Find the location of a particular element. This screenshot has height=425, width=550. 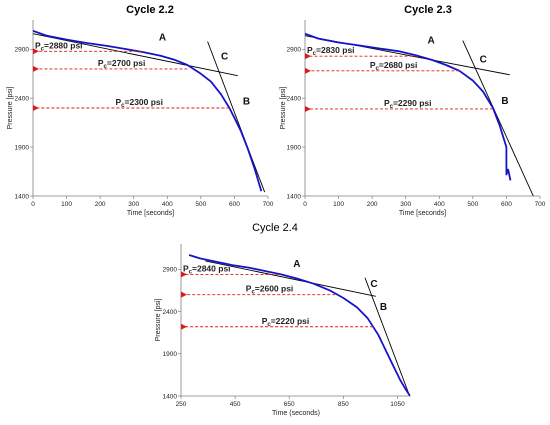

pc-label-3: Pc=2300 psi is located at coordinates (139, 103).